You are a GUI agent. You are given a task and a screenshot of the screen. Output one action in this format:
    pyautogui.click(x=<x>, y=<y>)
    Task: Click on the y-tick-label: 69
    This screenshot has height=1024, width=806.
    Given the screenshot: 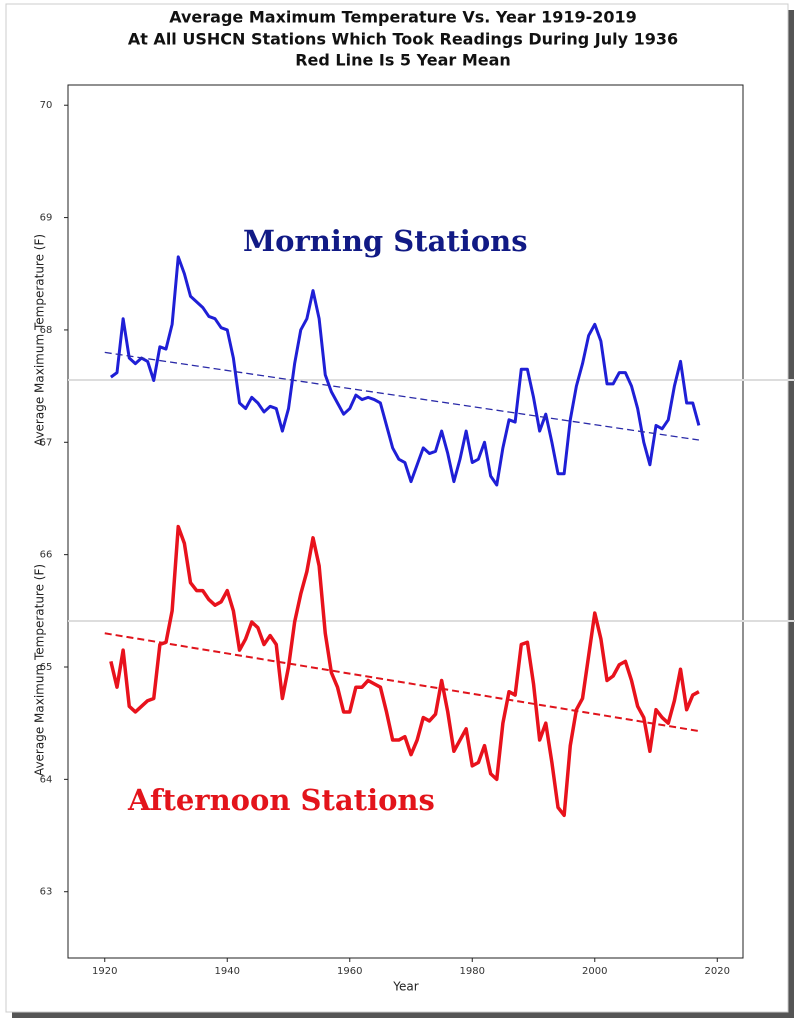 What is the action you would take?
    pyautogui.click(x=46, y=218)
    